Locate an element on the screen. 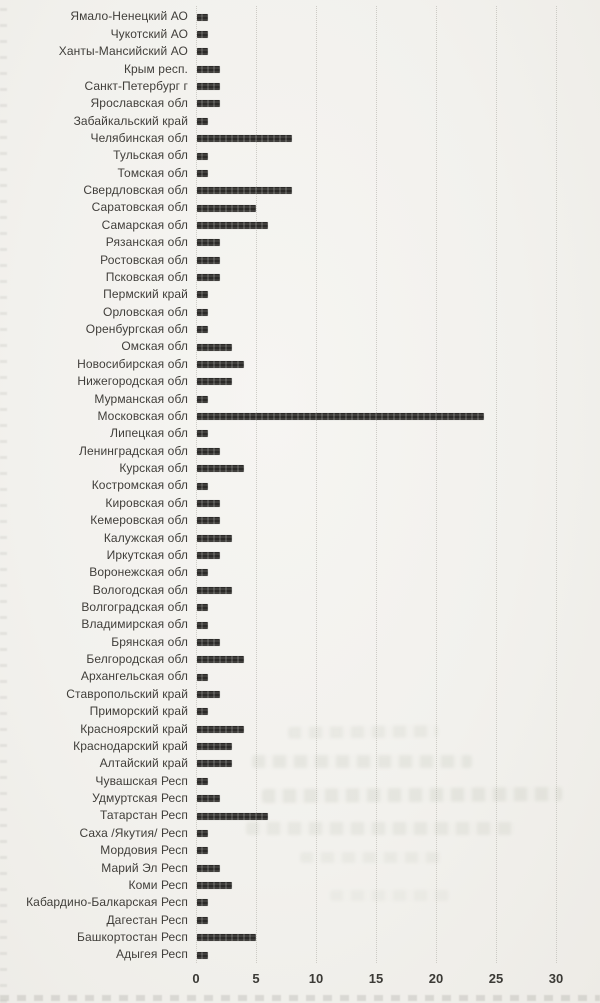 This screenshot has height=1003, width=600. chart-row: Московская обл is located at coordinates (300, 416).